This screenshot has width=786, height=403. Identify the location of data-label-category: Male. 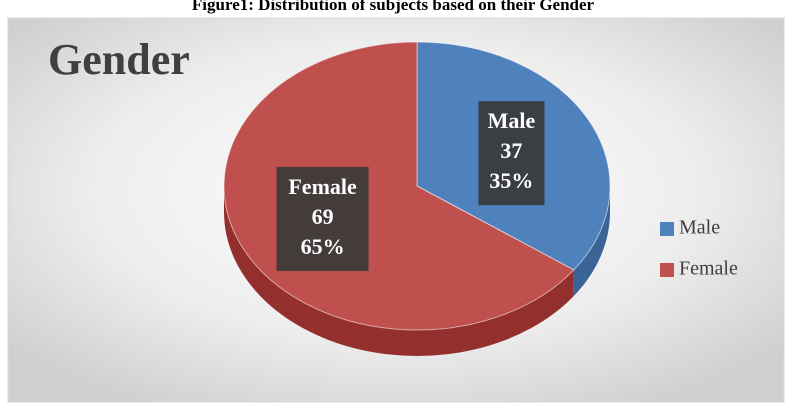
(512, 120).